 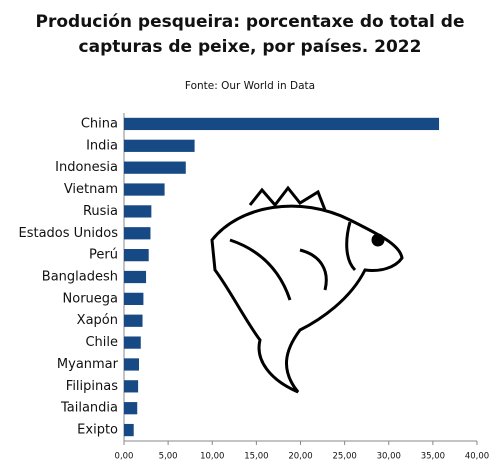 I want to click on y-tick-label: Exipto, so click(x=97, y=430).